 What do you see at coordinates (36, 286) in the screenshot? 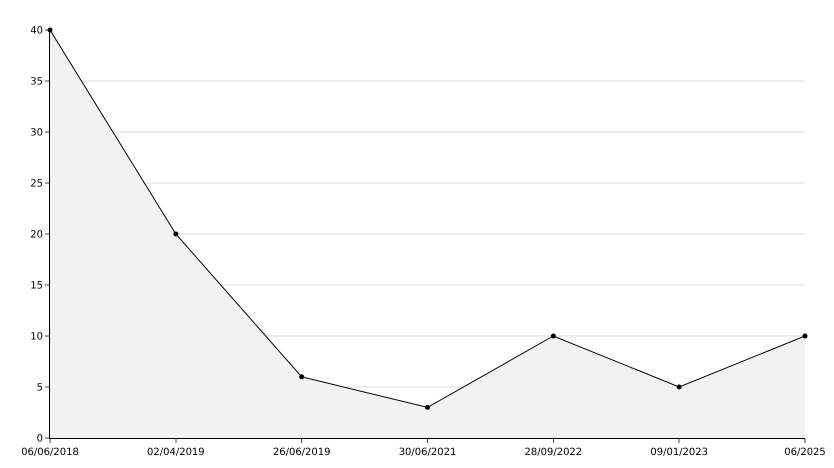
I see `y-tick-label: 15` at bounding box center [36, 286].